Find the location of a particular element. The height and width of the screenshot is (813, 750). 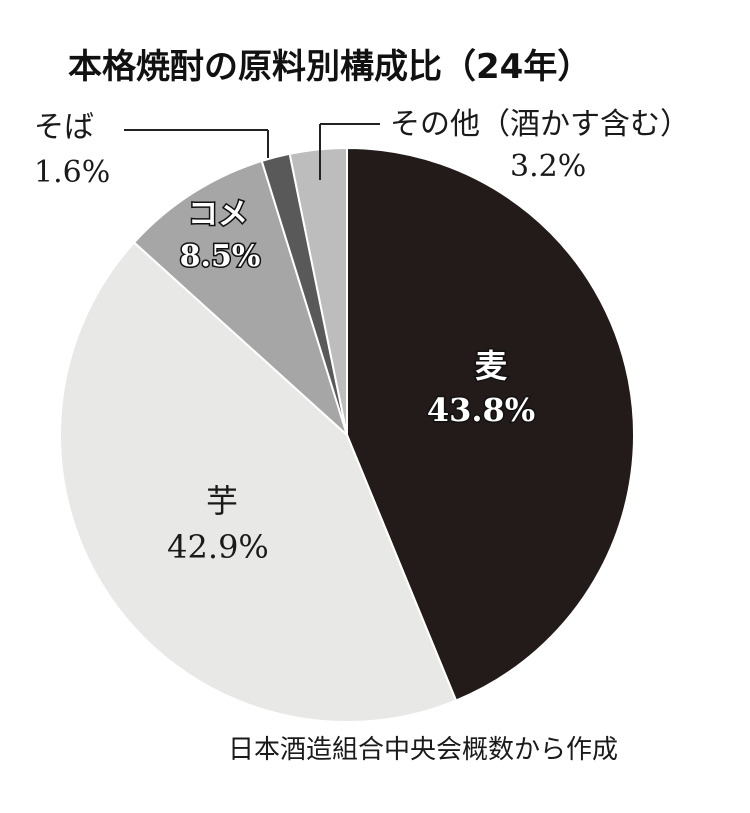

slice-value-imo: 42.9% is located at coordinates (218, 547).